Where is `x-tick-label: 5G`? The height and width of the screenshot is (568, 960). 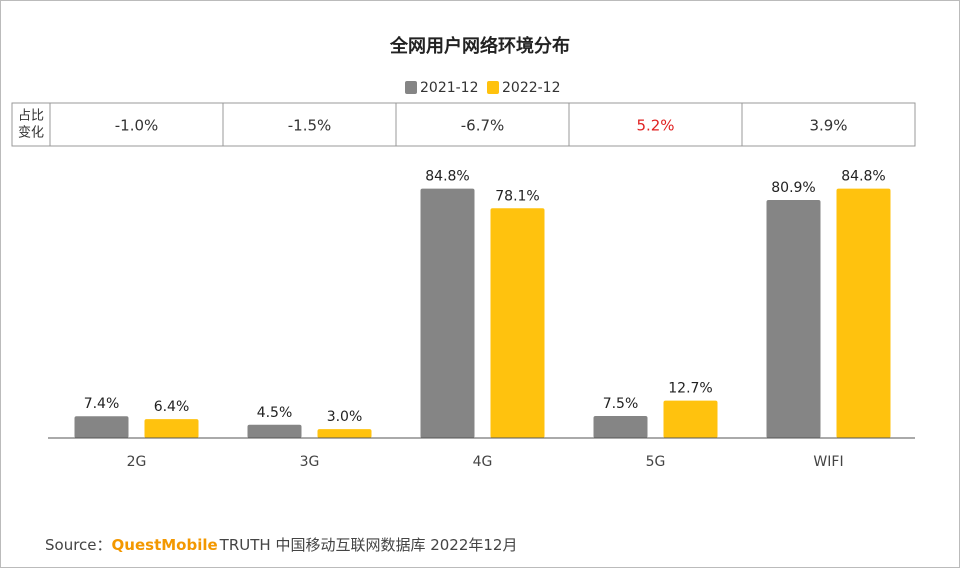
x-tick-label: 5G is located at coordinates (656, 462).